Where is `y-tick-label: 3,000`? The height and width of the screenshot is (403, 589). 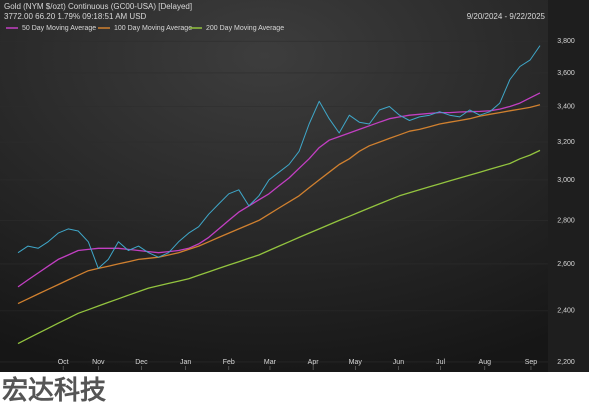
y-tick-label: 3,000 is located at coordinates (566, 180).